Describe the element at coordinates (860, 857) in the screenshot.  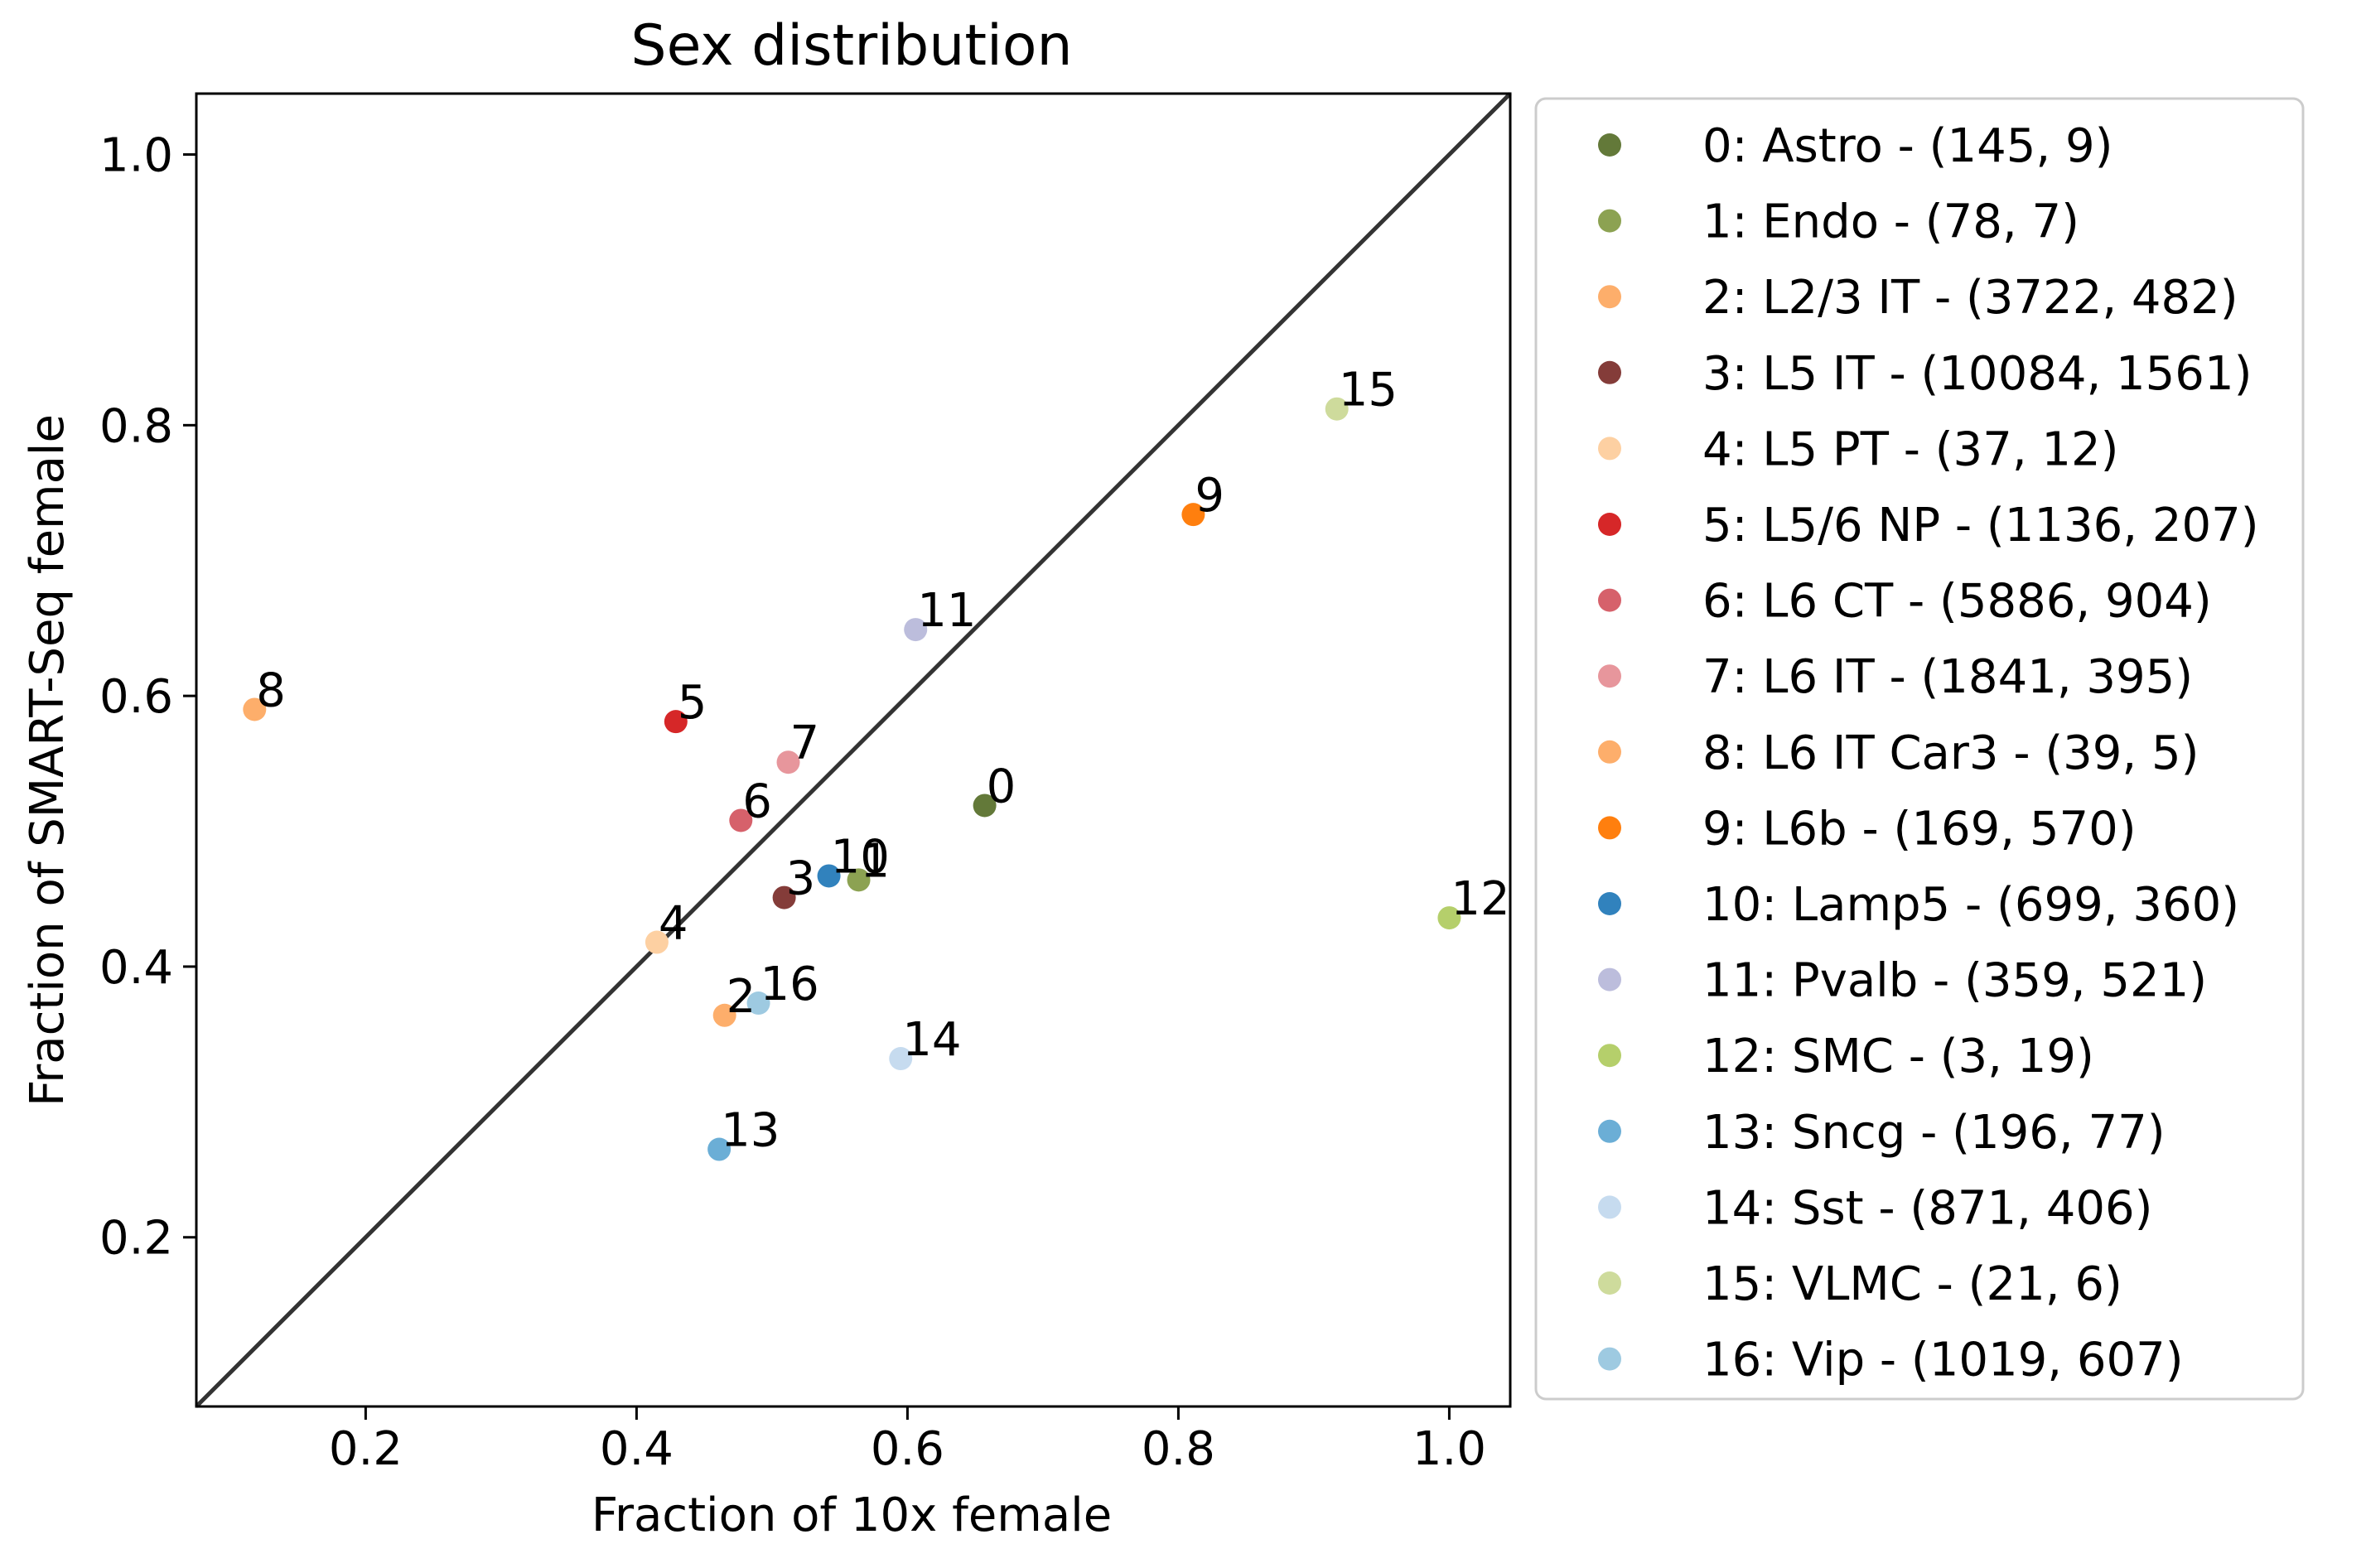
I see `point-label: 10` at that location.